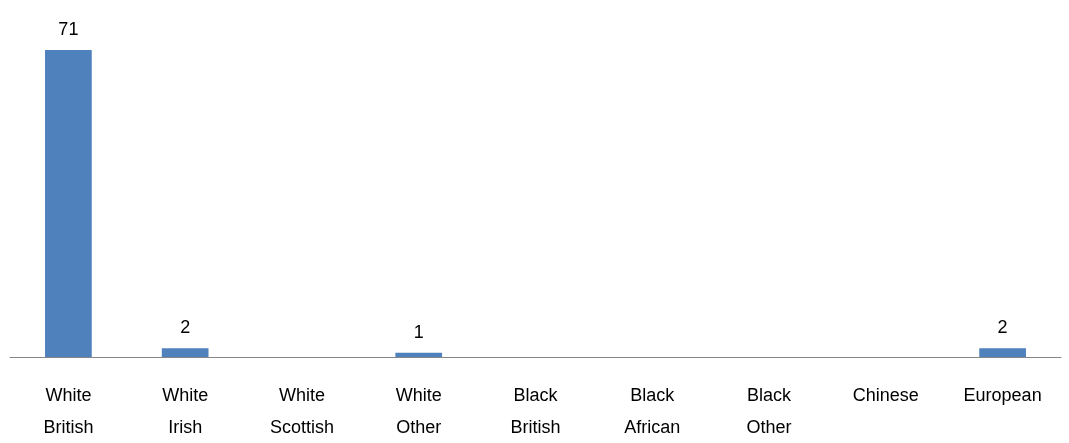 Image resolution: width=1069 pixels, height=443 pixels. What do you see at coordinates (68, 29) in the screenshot?
I see `data-label: 71` at bounding box center [68, 29].